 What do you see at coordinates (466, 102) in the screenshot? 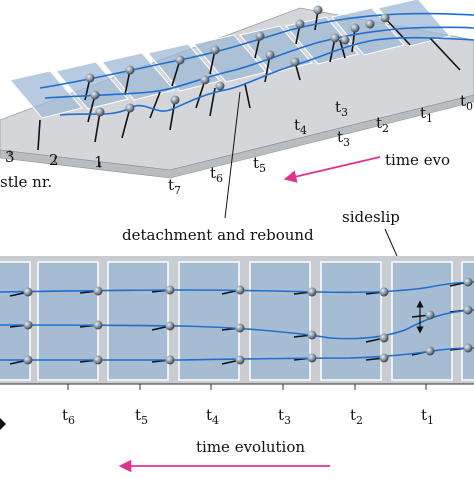
I see `top-time-label-t0: t0` at bounding box center [466, 102].